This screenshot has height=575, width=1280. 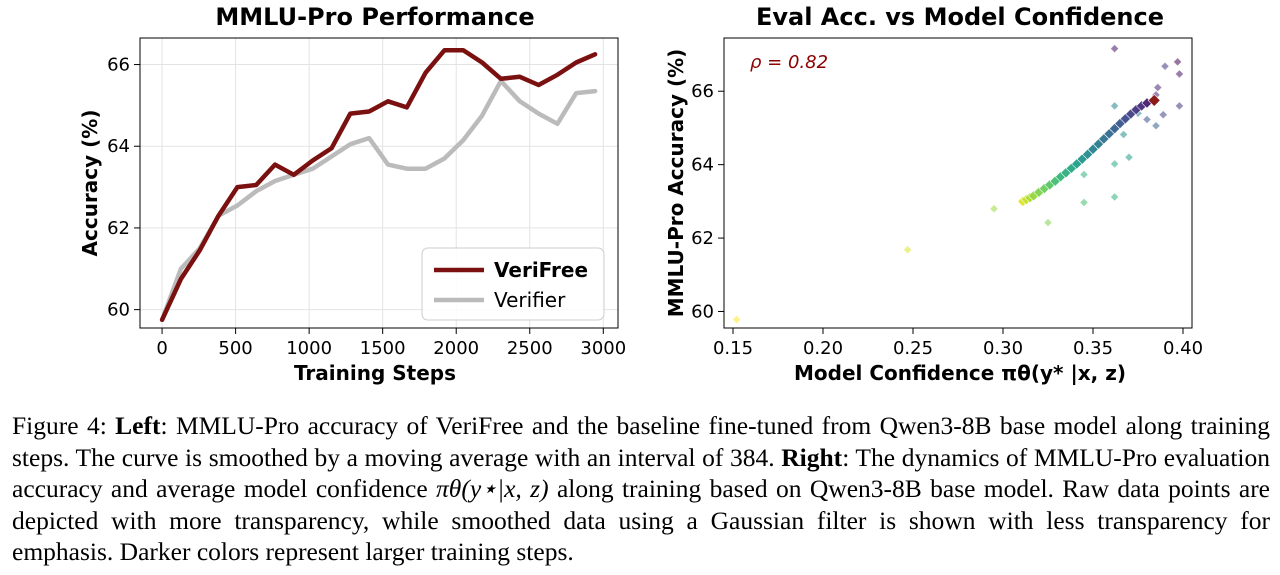 I want to click on right-x-tick-label: 0.40, so click(x=1183, y=348).